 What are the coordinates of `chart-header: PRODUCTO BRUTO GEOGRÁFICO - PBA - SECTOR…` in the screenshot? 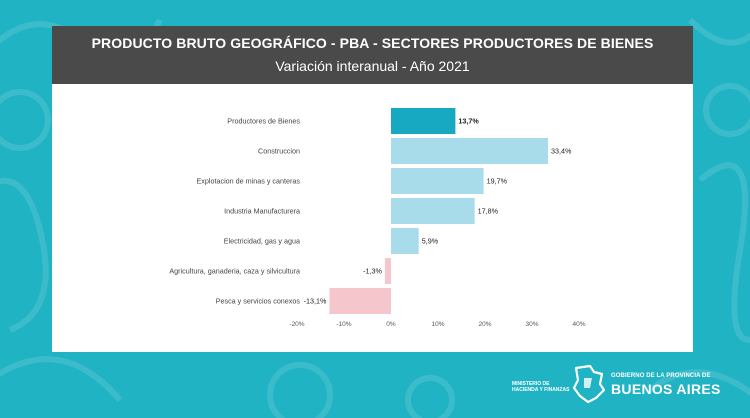 It's located at (372, 55).